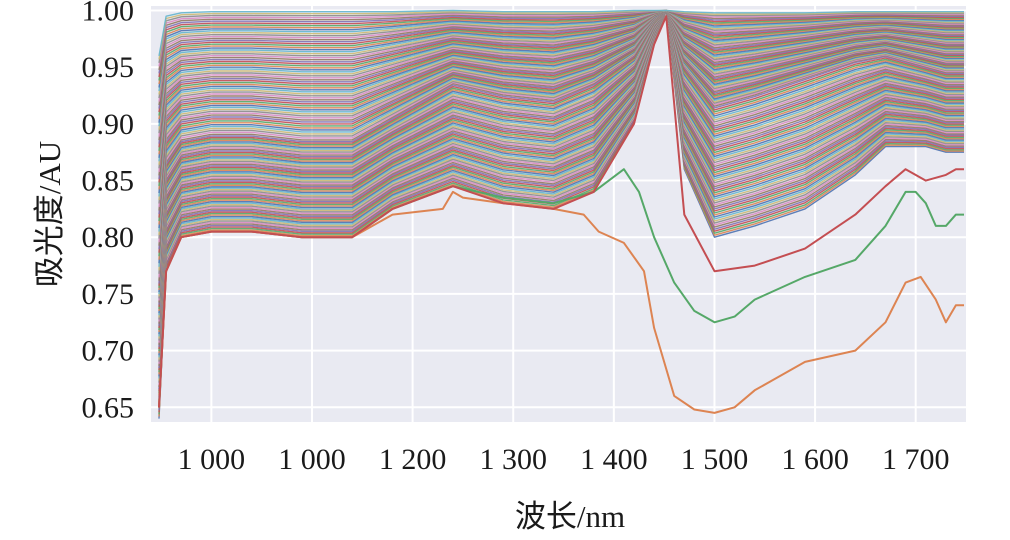 The height and width of the screenshot is (540, 1010). I want to click on y-axis-label: 吸光度/AU, so click(49, 214).